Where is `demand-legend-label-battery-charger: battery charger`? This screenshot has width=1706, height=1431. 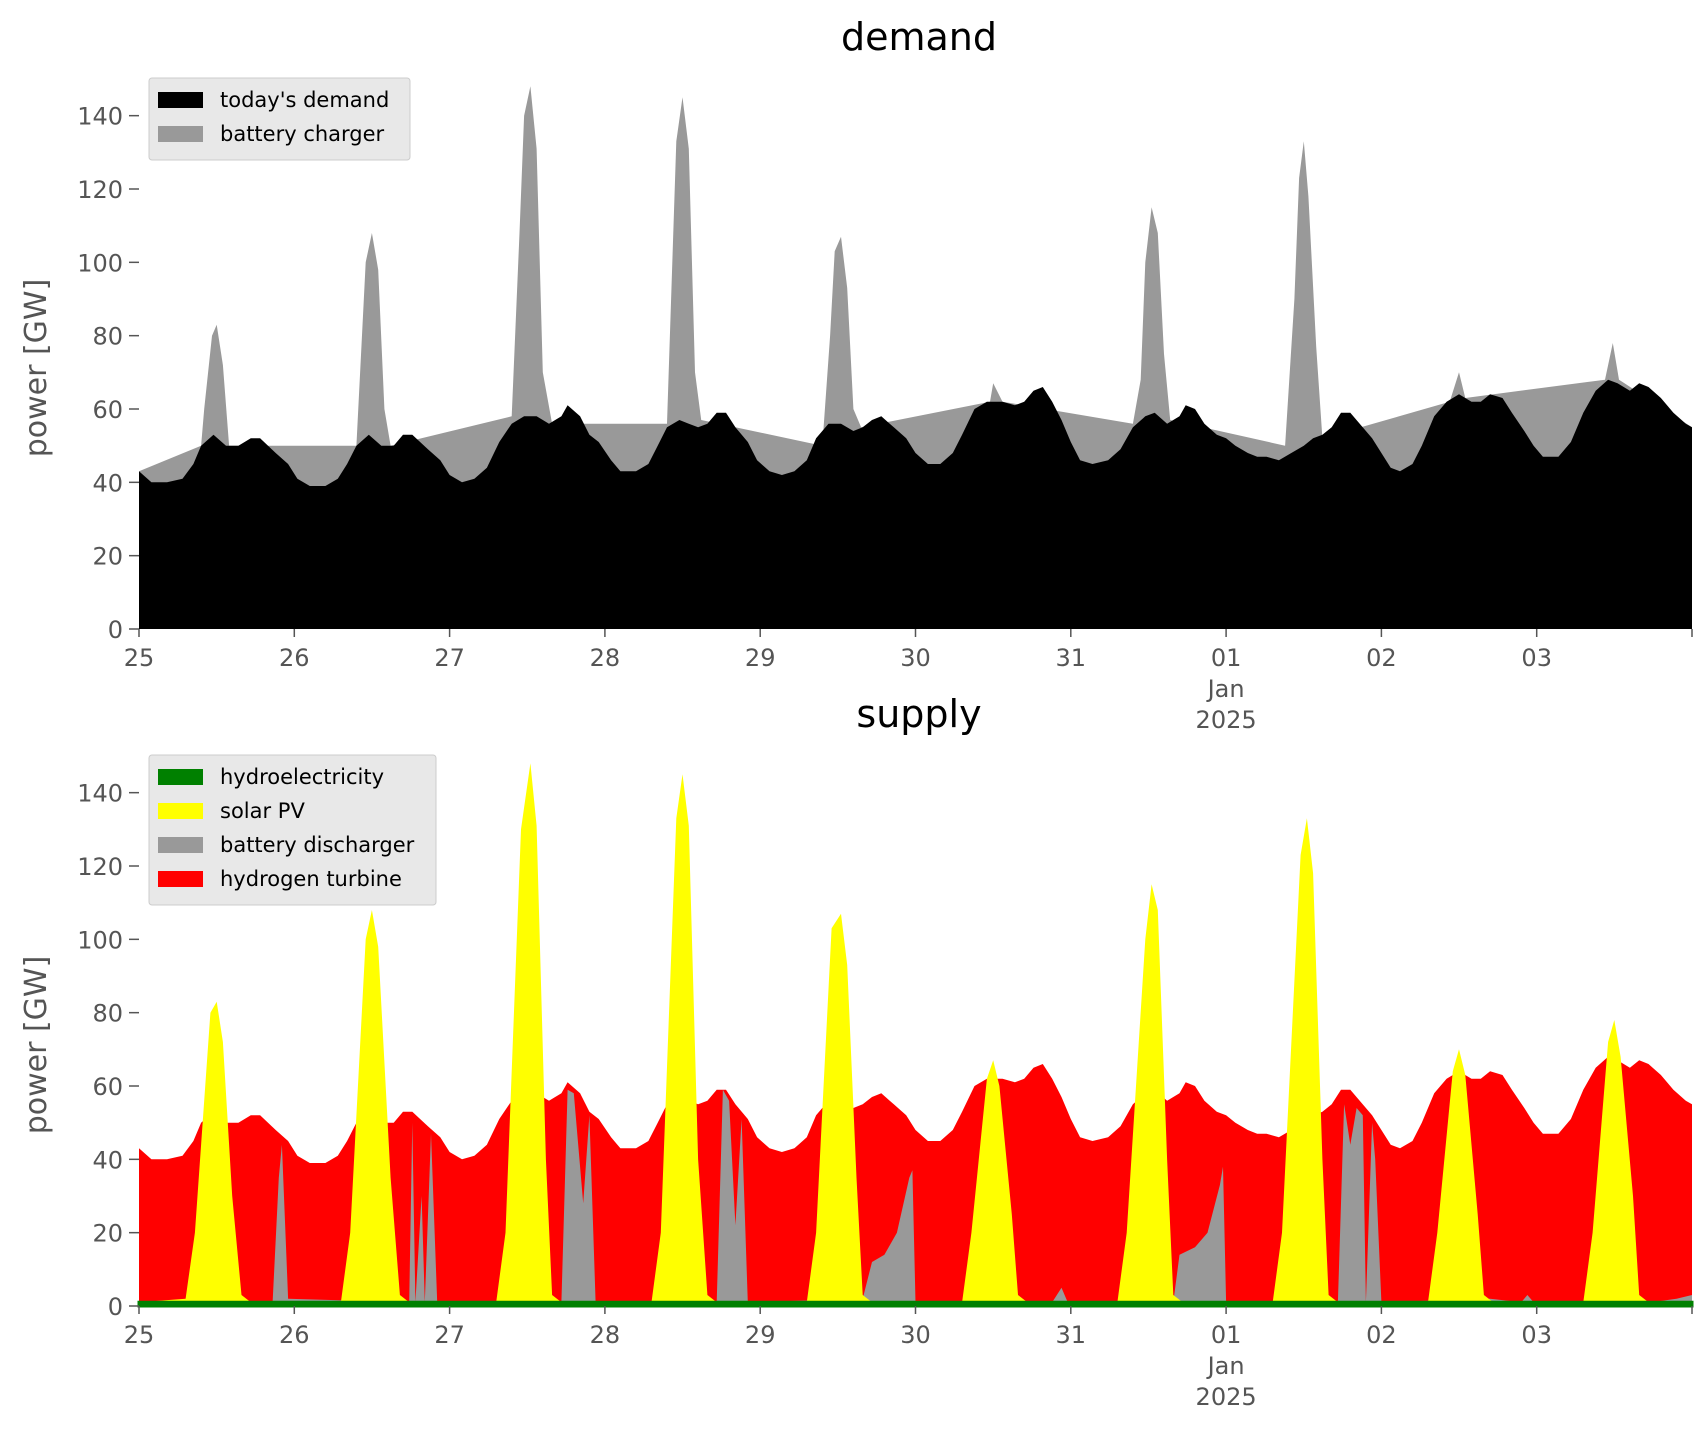
demand-legend-label-battery-charger: battery charger is located at coordinates (302, 134).